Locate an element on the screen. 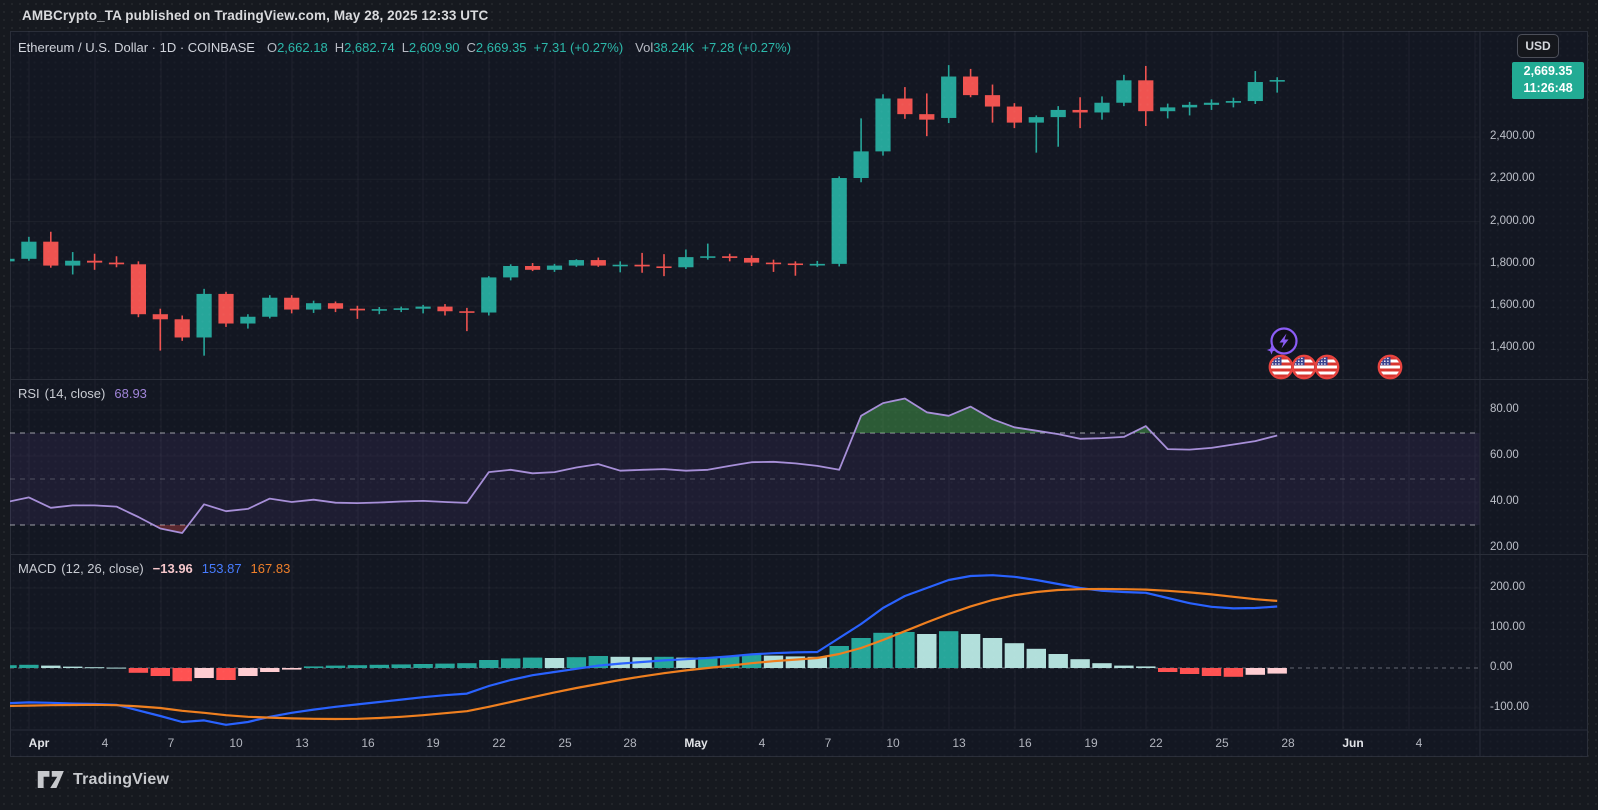 The width and height of the screenshot is (1598, 810). time-axis-month-label: Apr is located at coordinates (39, 743).